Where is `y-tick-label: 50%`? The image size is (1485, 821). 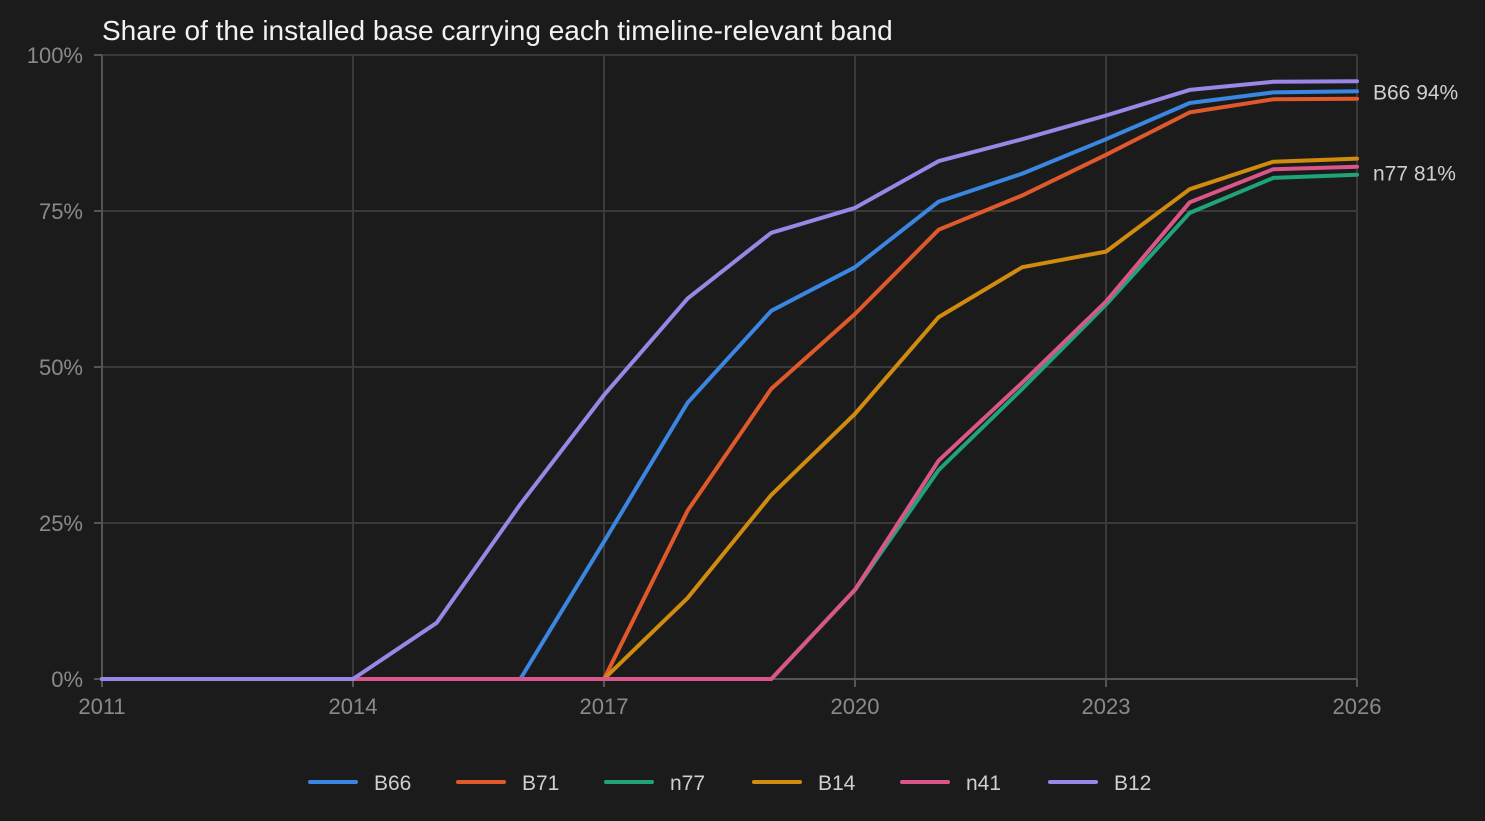
y-tick-label: 50% is located at coordinates (61, 367).